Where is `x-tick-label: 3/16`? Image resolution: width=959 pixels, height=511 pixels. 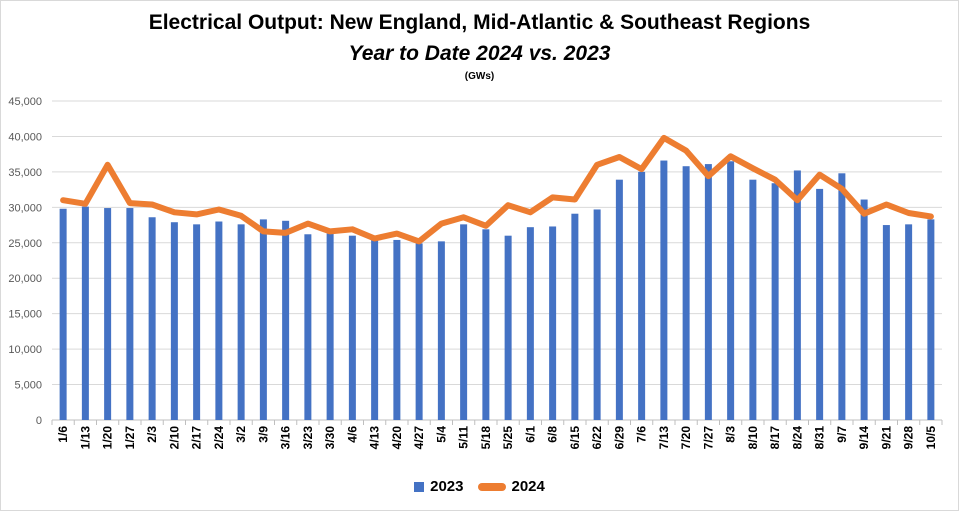 x-tick-label: 3/16 is located at coordinates (286, 438).